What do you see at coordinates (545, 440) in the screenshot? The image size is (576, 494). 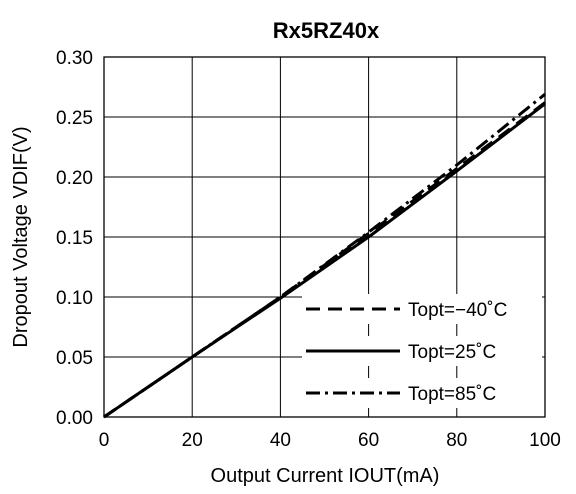 I see `x-tick-label: 100` at bounding box center [545, 440].